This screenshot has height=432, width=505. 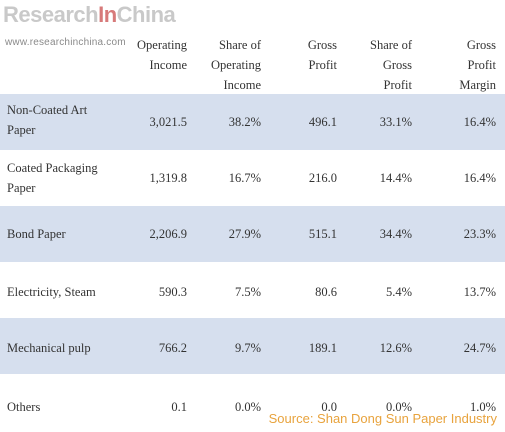 I want to click on gross-profit-margin-cell: 13.7%, so click(x=479, y=292).